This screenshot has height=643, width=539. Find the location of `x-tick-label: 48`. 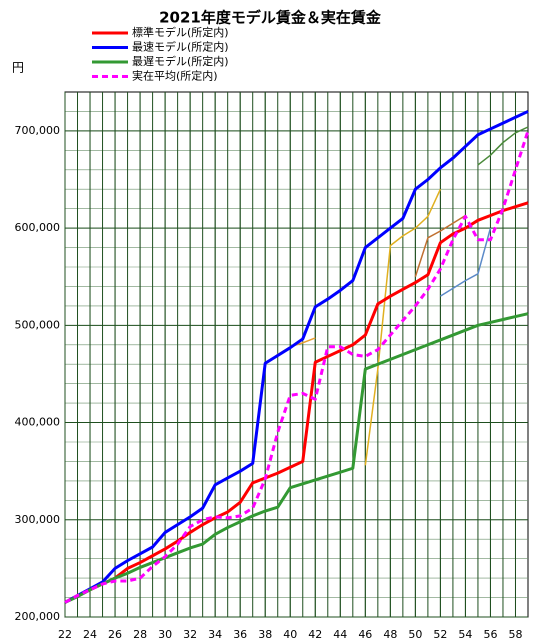

x-tick-label: 48 is located at coordinates (390, 634).